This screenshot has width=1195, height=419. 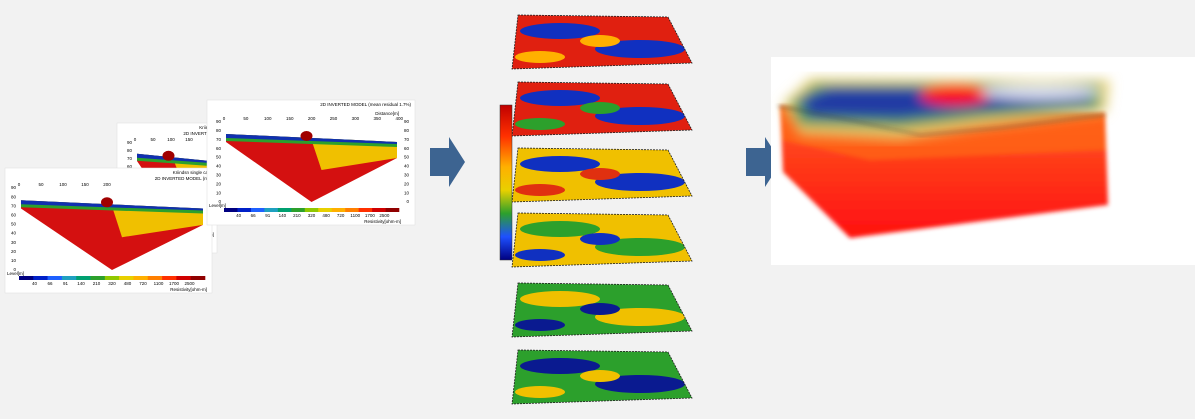 I want to click on distance-label: Distance[m], so click(x=387, y=113).